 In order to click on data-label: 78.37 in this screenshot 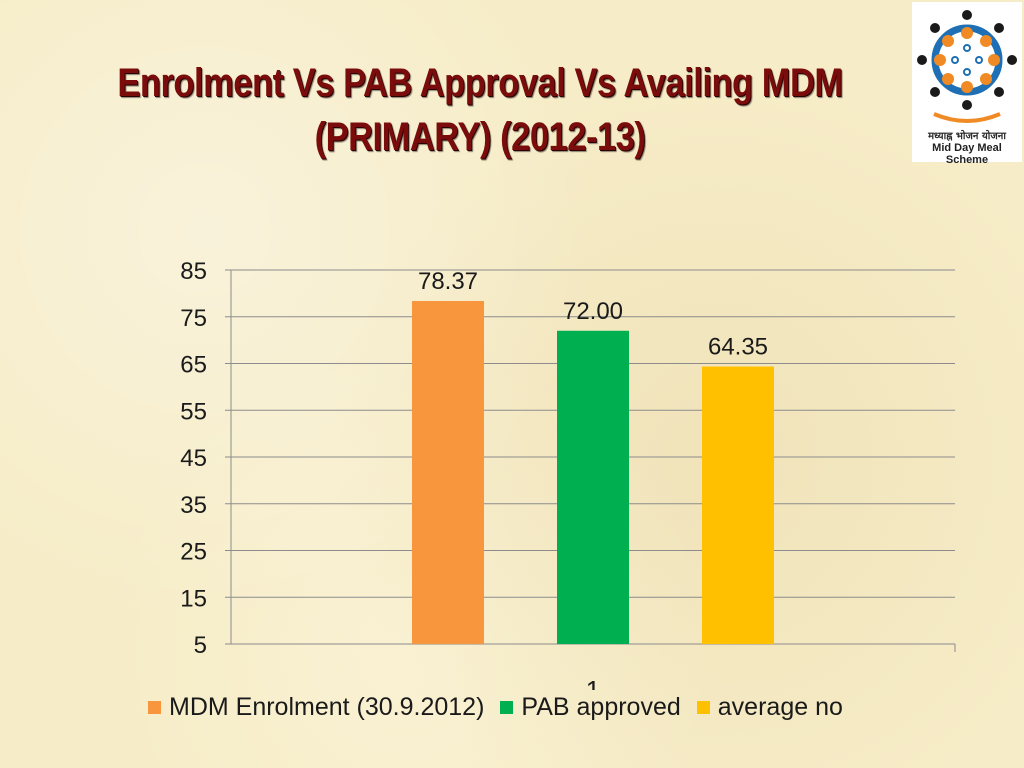, I will do `click(448, 281)`.